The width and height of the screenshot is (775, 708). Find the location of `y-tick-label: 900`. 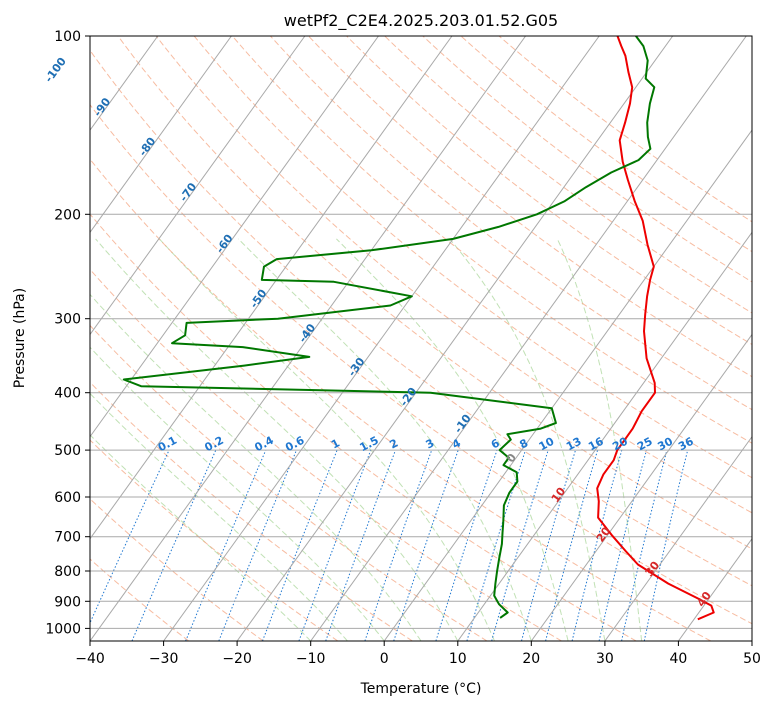

y-tick-label: 900 is located at coordinates (67, 602).